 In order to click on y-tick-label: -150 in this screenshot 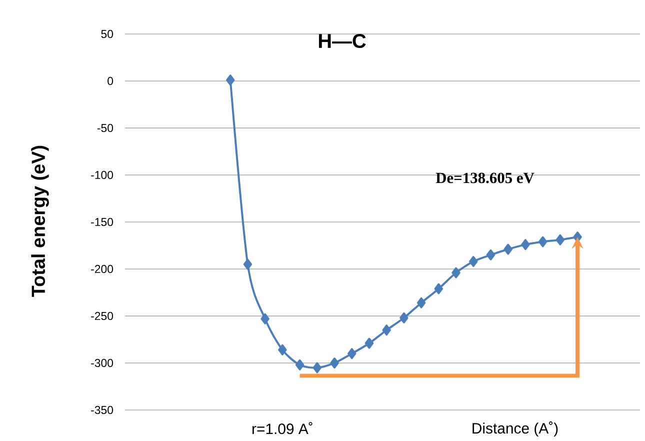, I will do `click(102, 222)`.